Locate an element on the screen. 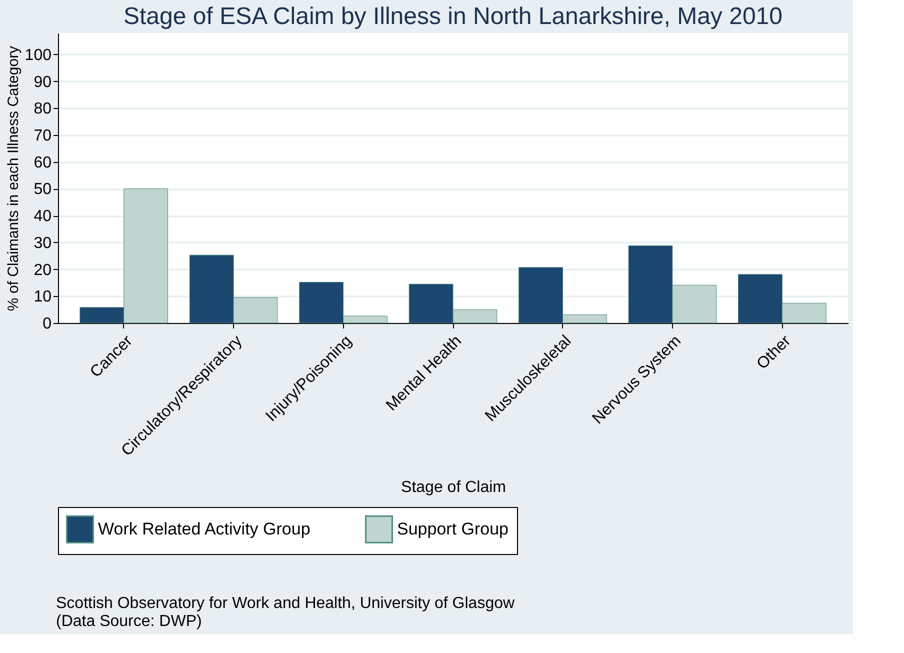 The image size is (904, 653). chart-title: Stage of ESA Claim by Illness in North Lanarkshire, May 2010 is located at coordinates (453, 16).